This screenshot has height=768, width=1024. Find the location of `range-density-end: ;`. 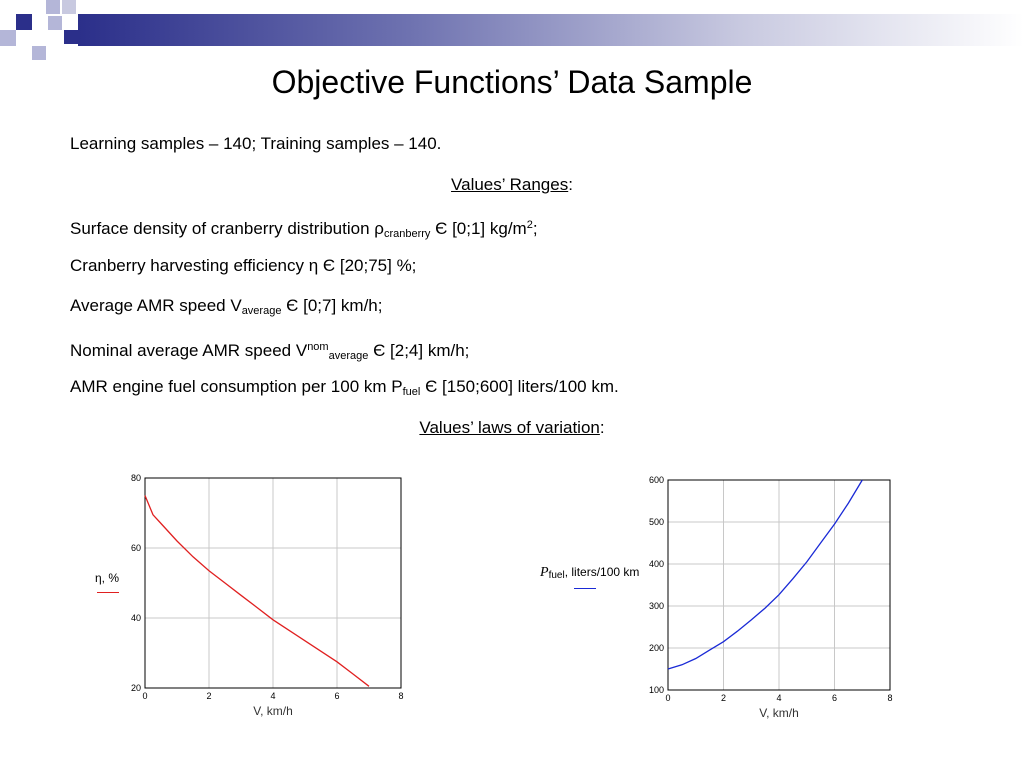

range-density-end: ; is located at coordinates (535, 228).